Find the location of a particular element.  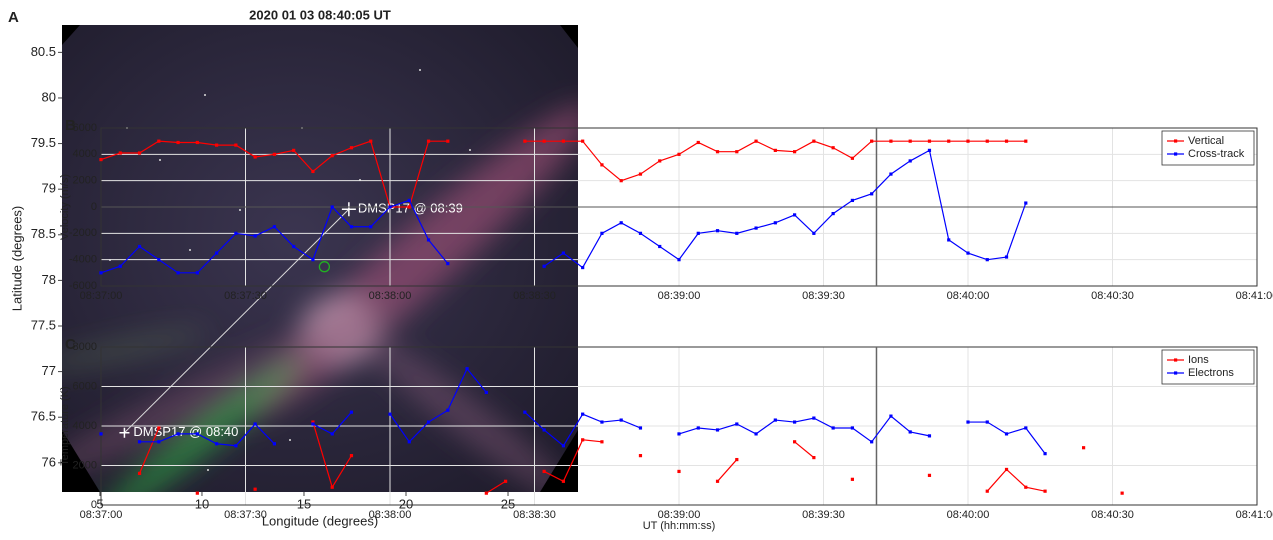

x-tick-label: 10 is located at coordinates (202, 503).